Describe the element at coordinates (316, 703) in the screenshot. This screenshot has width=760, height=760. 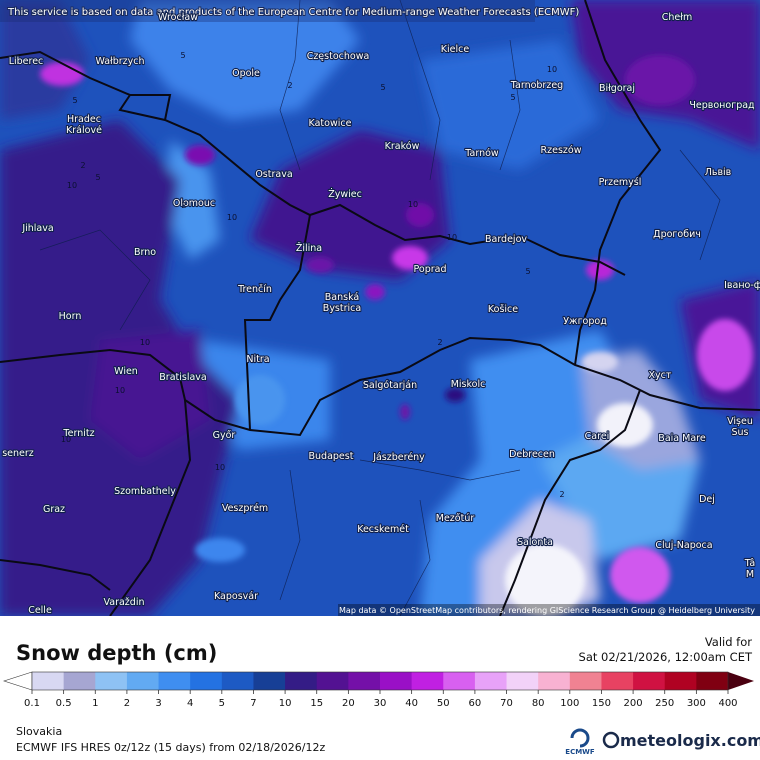
I see `legend-label: 15` at that location.